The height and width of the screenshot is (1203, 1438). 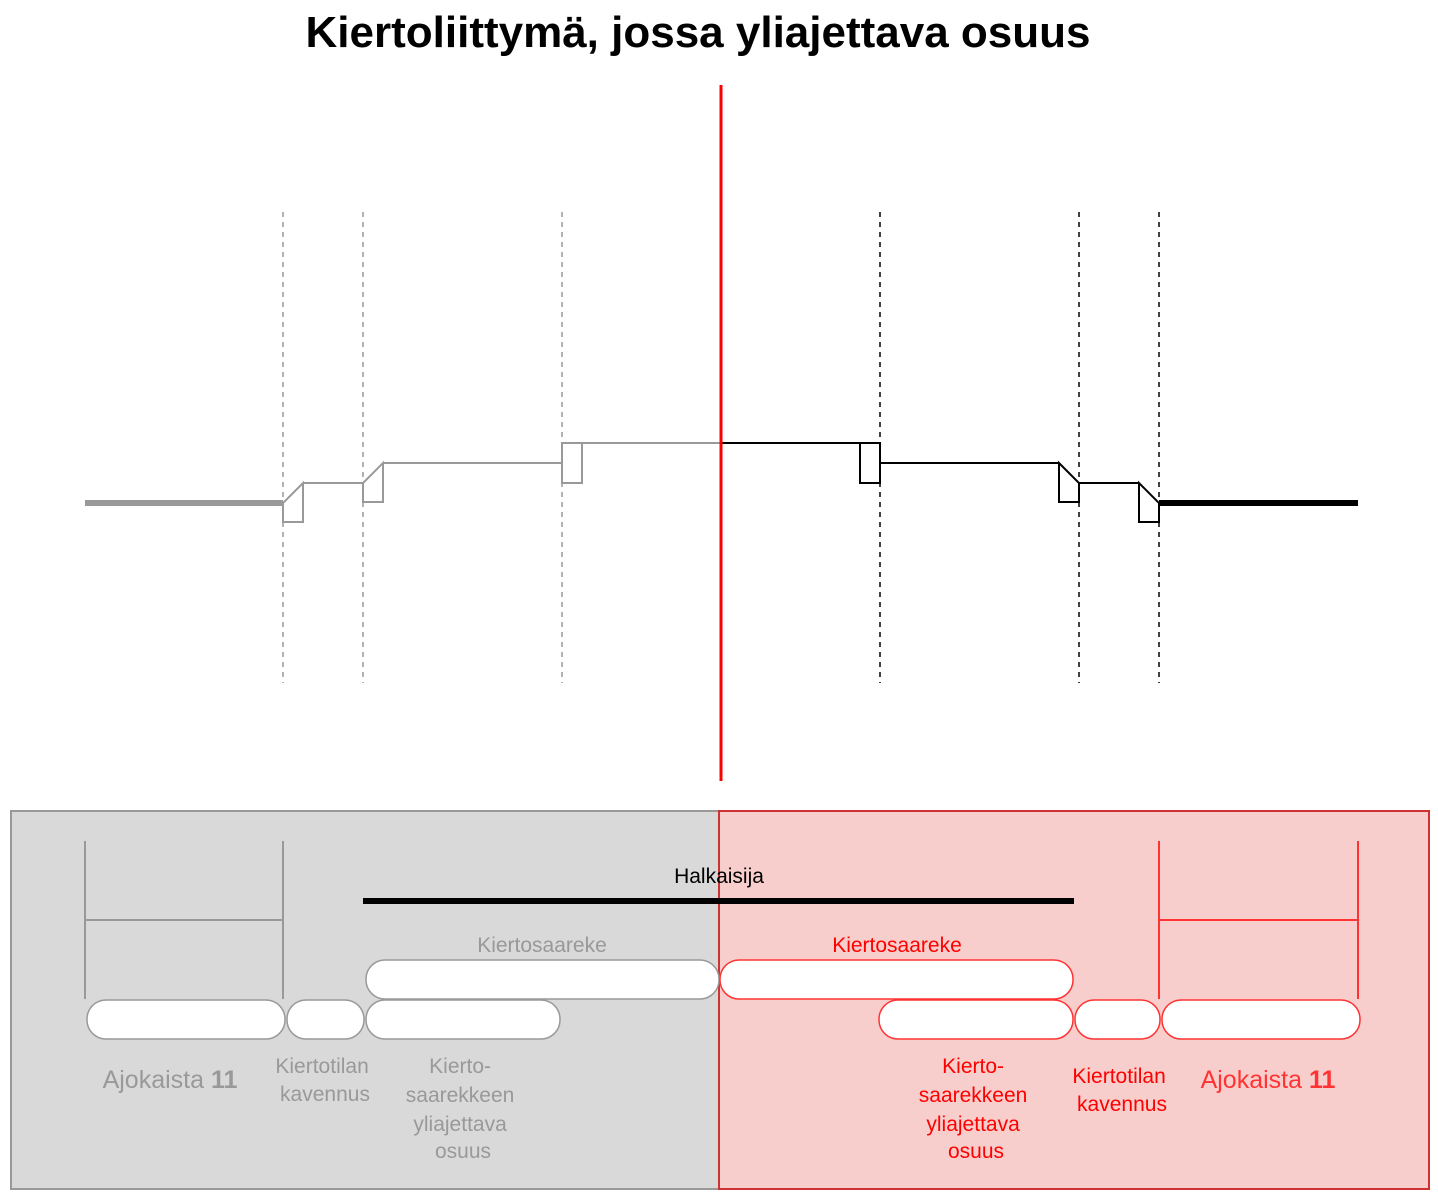 I want to click on right-lane-label: Ajokaista 11, so click(x=1268, y=1080).